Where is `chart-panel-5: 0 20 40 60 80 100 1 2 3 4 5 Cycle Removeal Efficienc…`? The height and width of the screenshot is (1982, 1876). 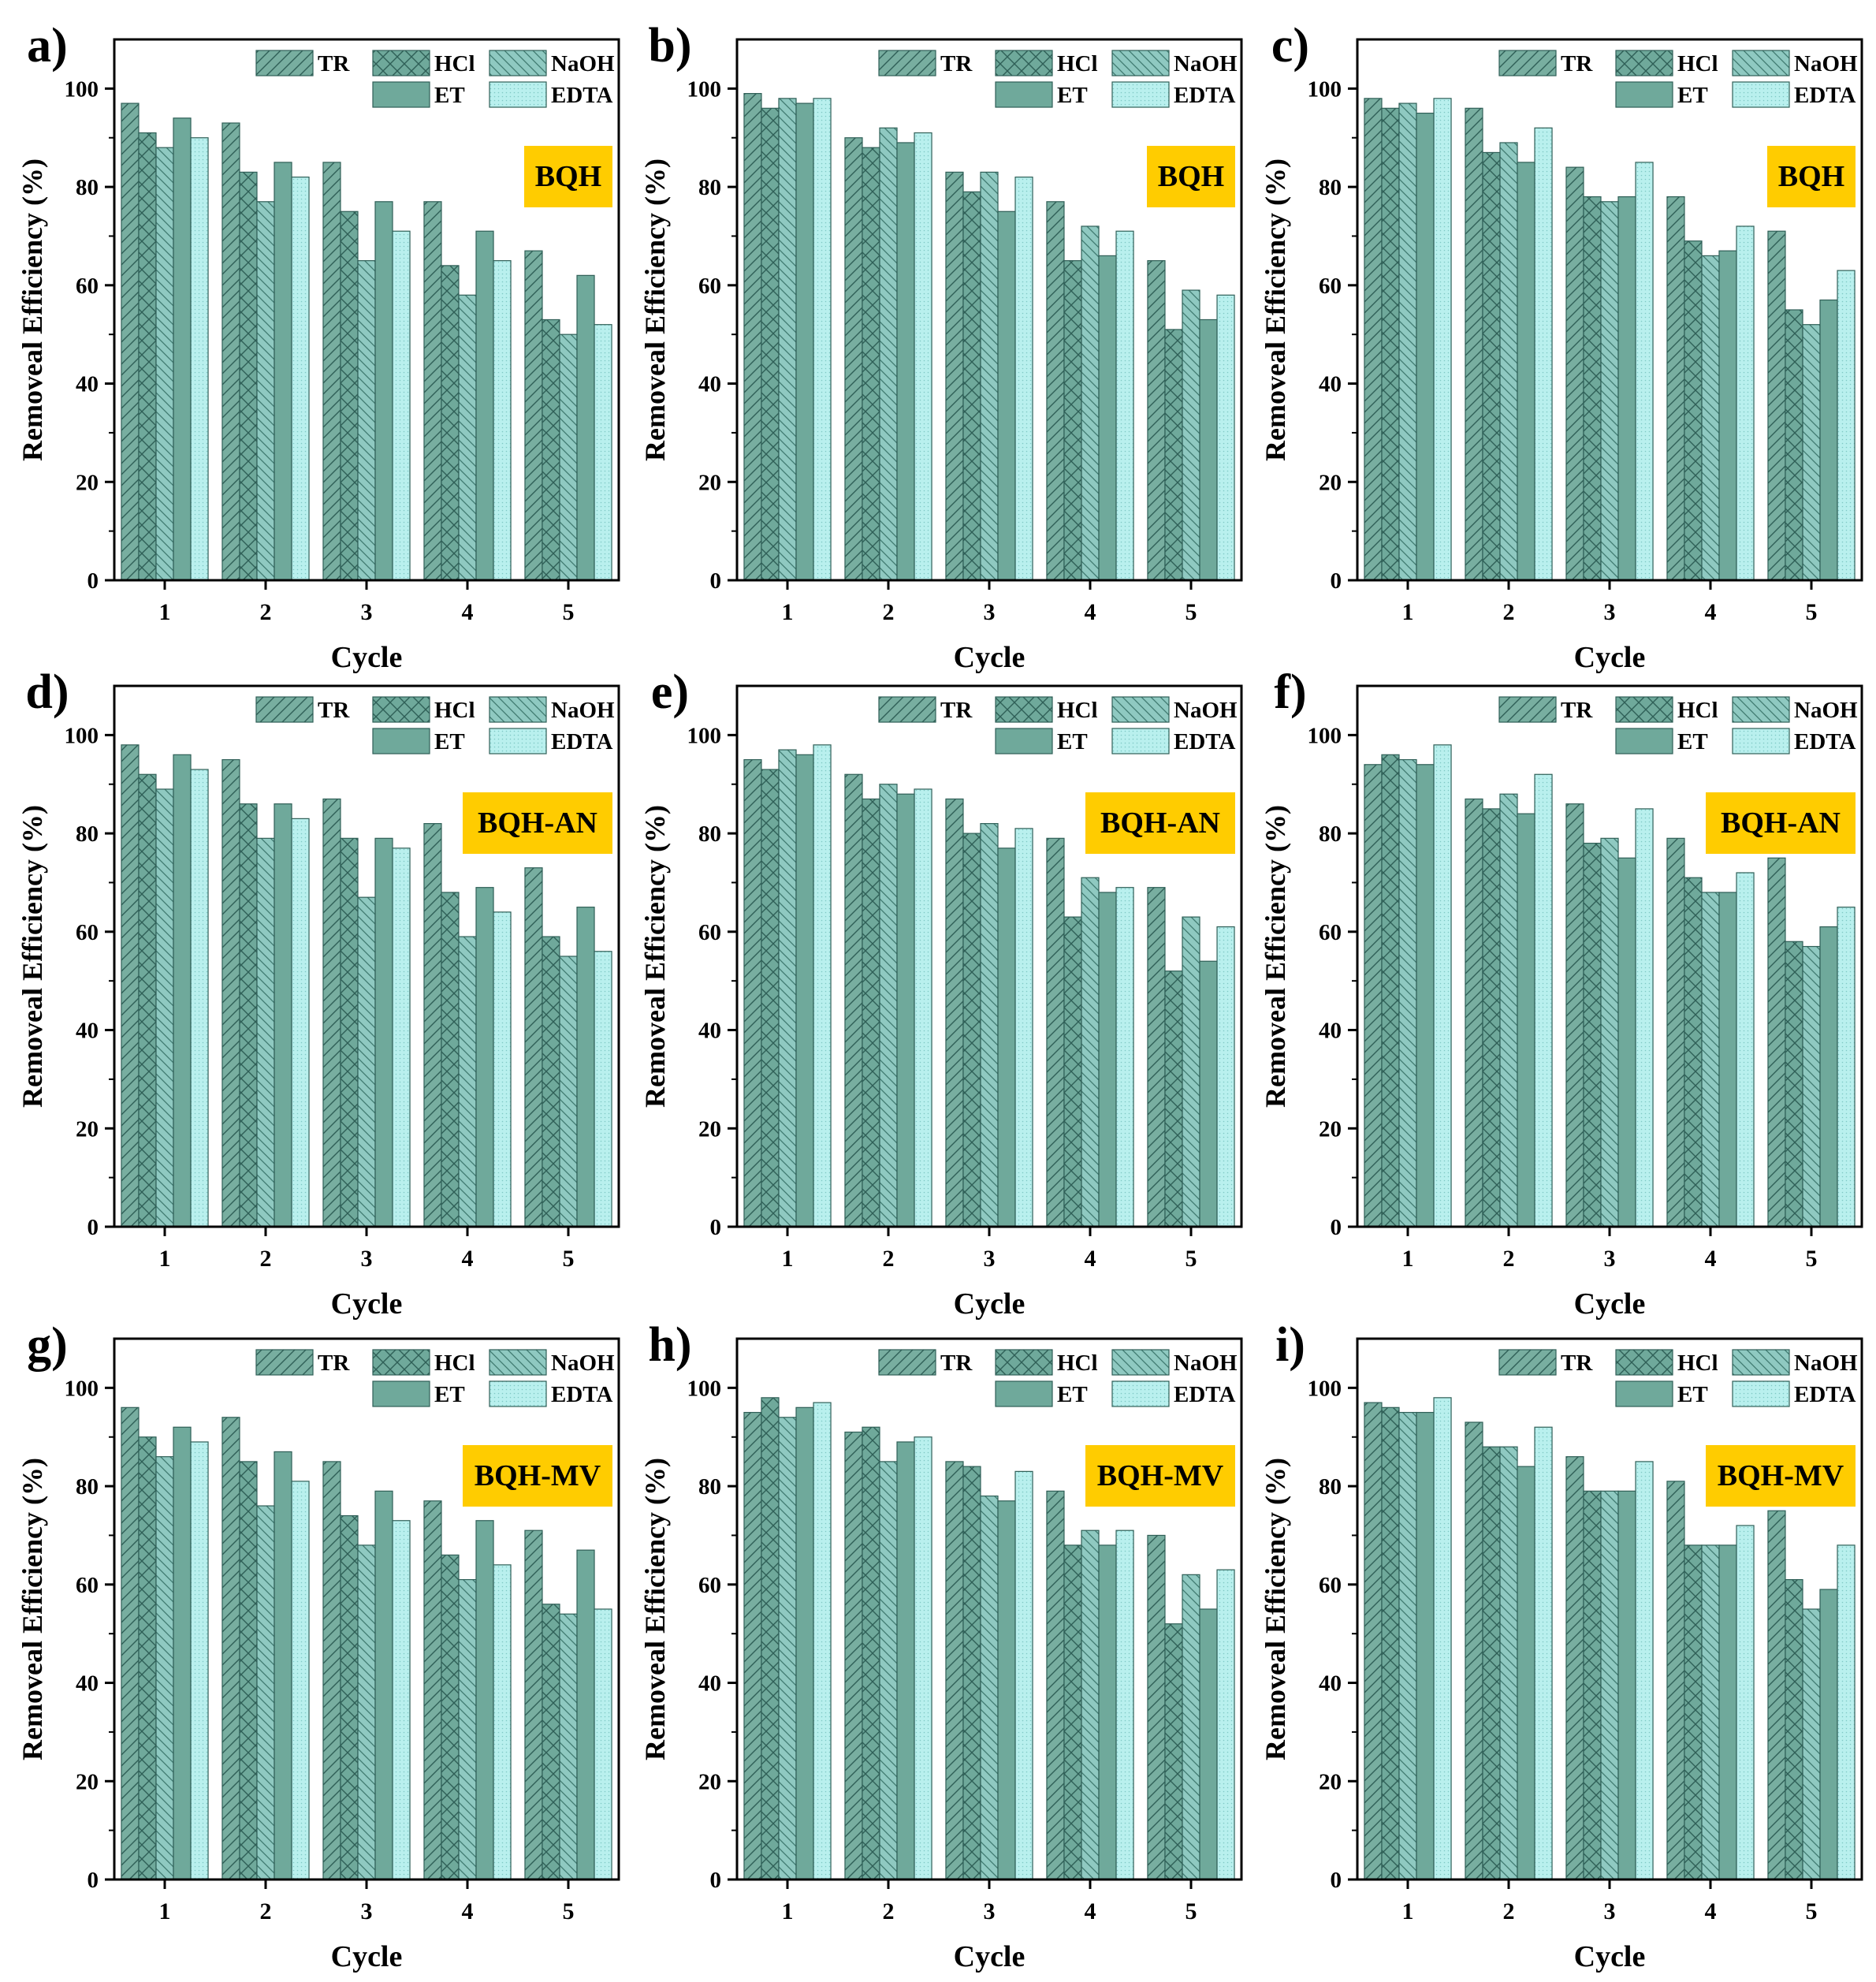 chart-panel-5: 0 20 40 60 80 100 1 2 3 4 5 Cycle Removeal Efficienc… is located at coordinates (1561, 993).